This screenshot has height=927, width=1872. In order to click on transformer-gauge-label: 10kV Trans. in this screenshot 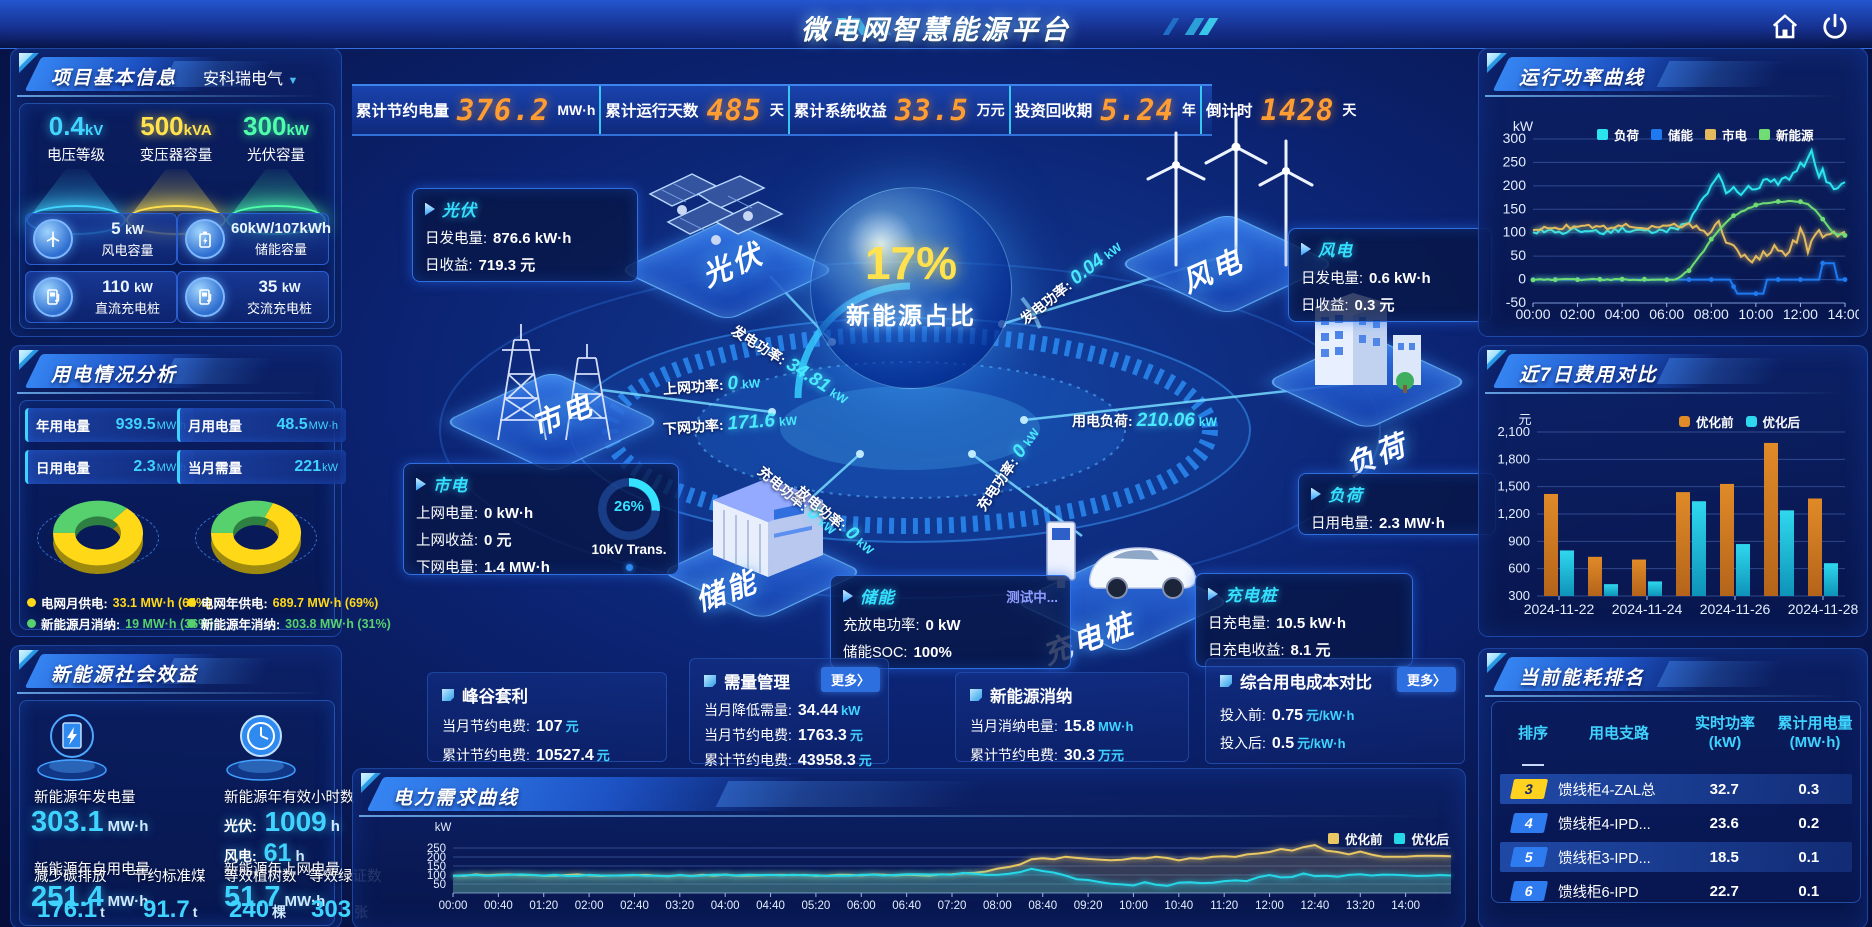, I will do `click(629, 549)`.